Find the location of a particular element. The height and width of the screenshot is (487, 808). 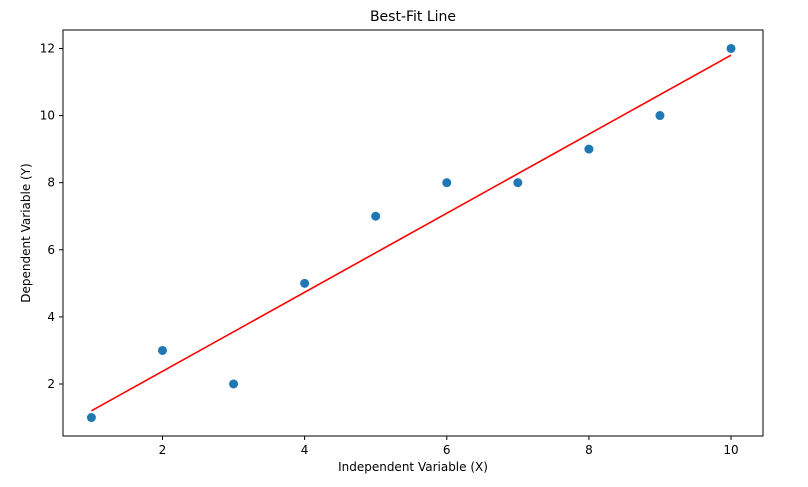

x-tick-label: 6 is located at coordinates (447, 450).